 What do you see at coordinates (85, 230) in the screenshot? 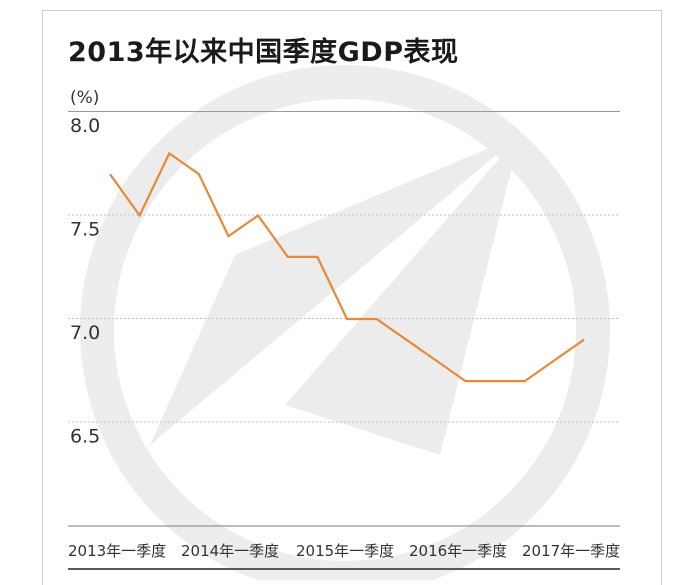
I see `y-tick-label: 7.5` at bounding box center [85, 230].